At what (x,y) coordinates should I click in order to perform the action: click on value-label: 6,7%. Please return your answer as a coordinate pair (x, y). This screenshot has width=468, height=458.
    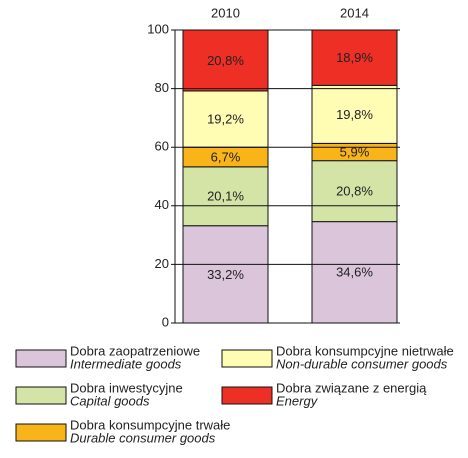
    Looking at the image, I should click on (226, 156).